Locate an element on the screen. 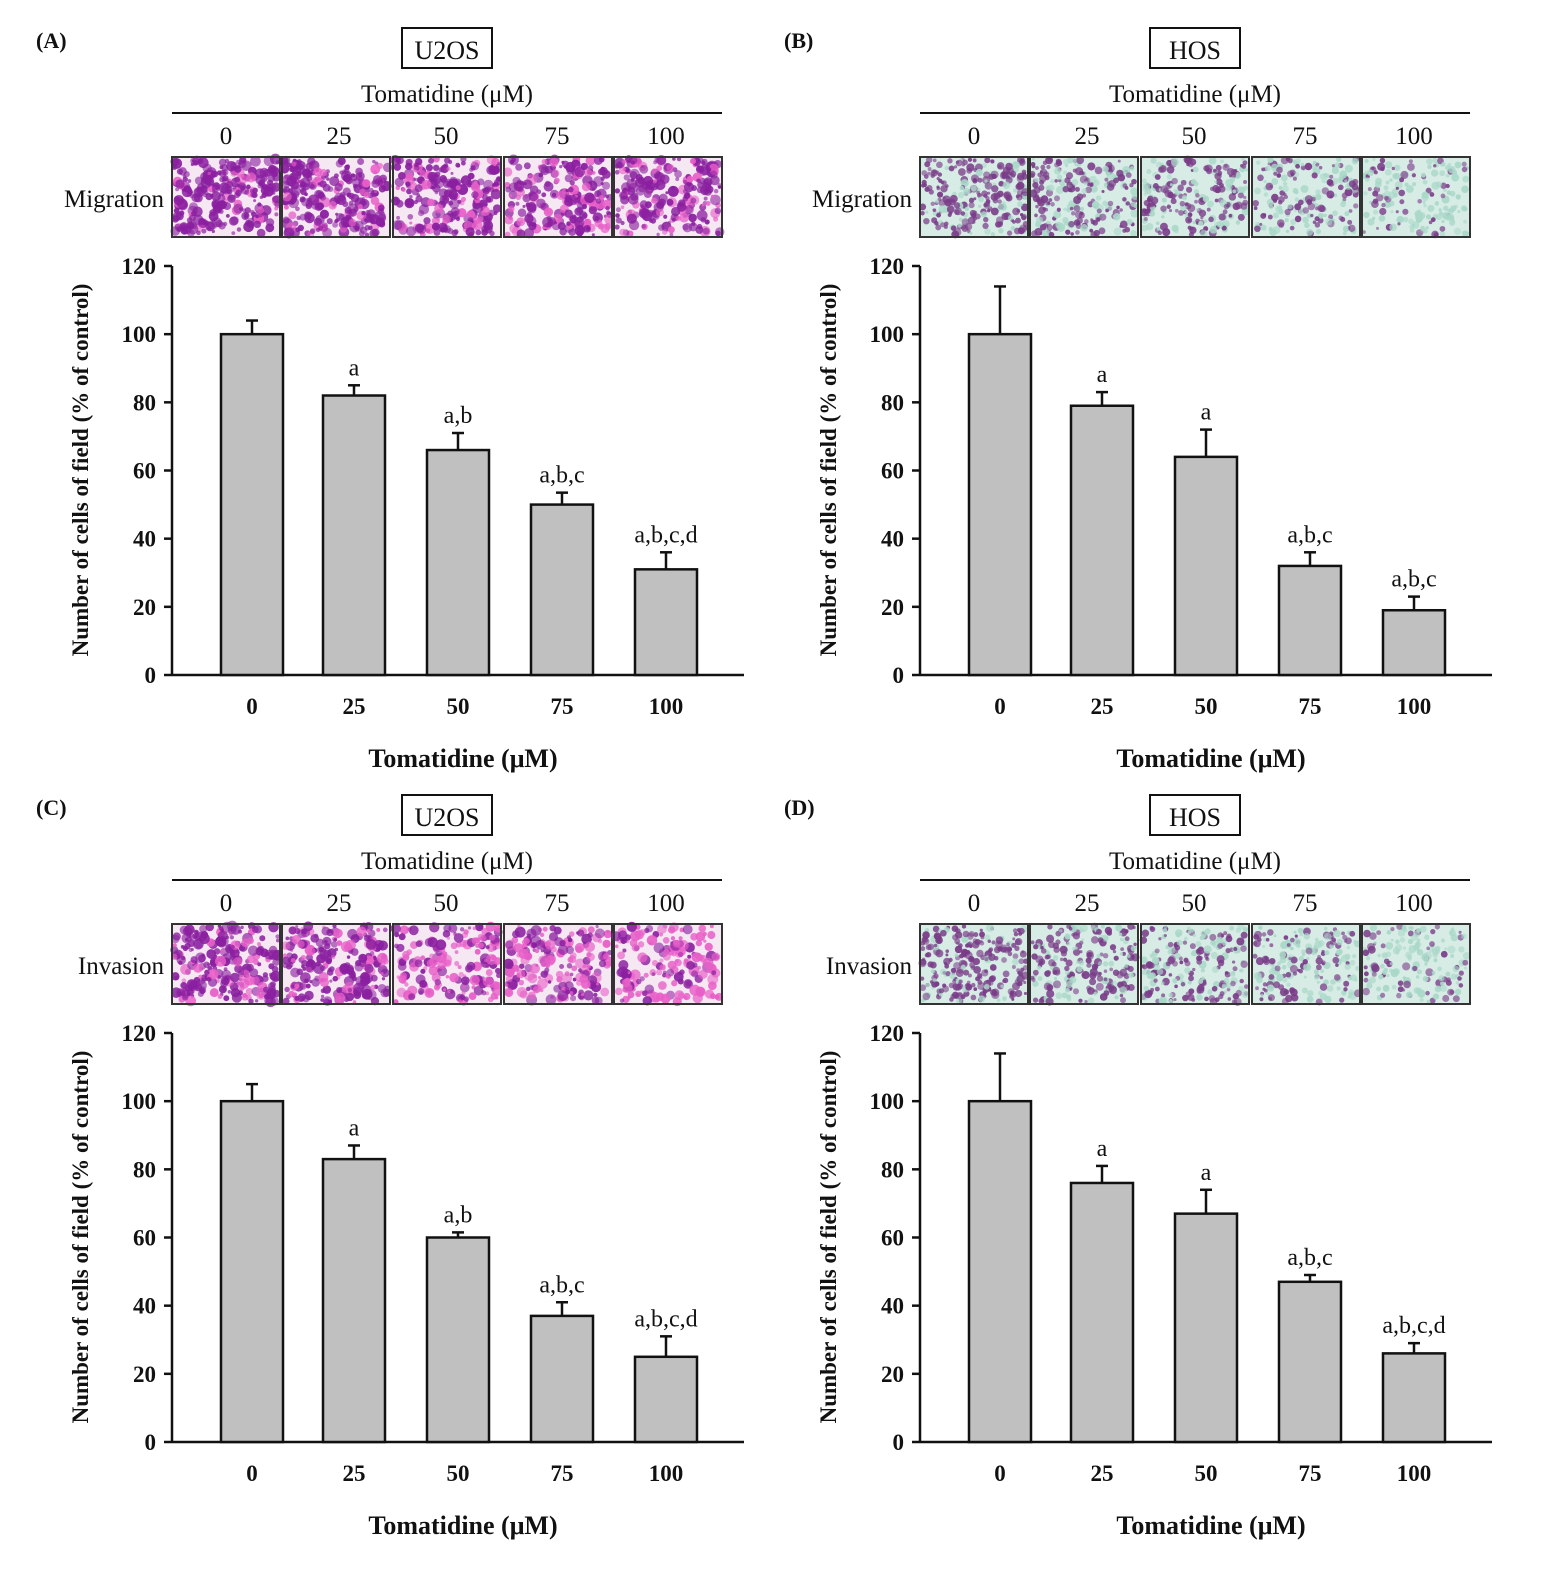 Image resolution: width=1542 pixels, height=1580 pixels. micrograph-frame is located at coordinates (336, 964).